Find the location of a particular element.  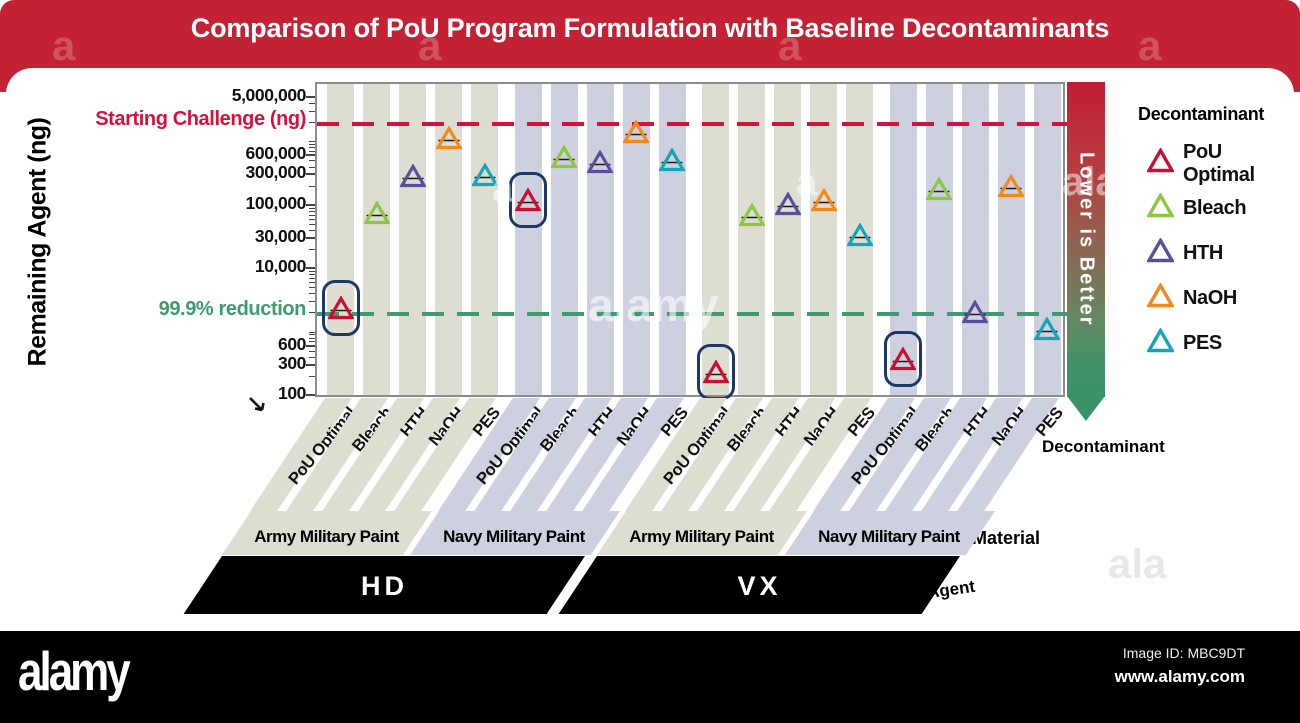

hth-triangle-icon is located at coordinates (1160, 253).